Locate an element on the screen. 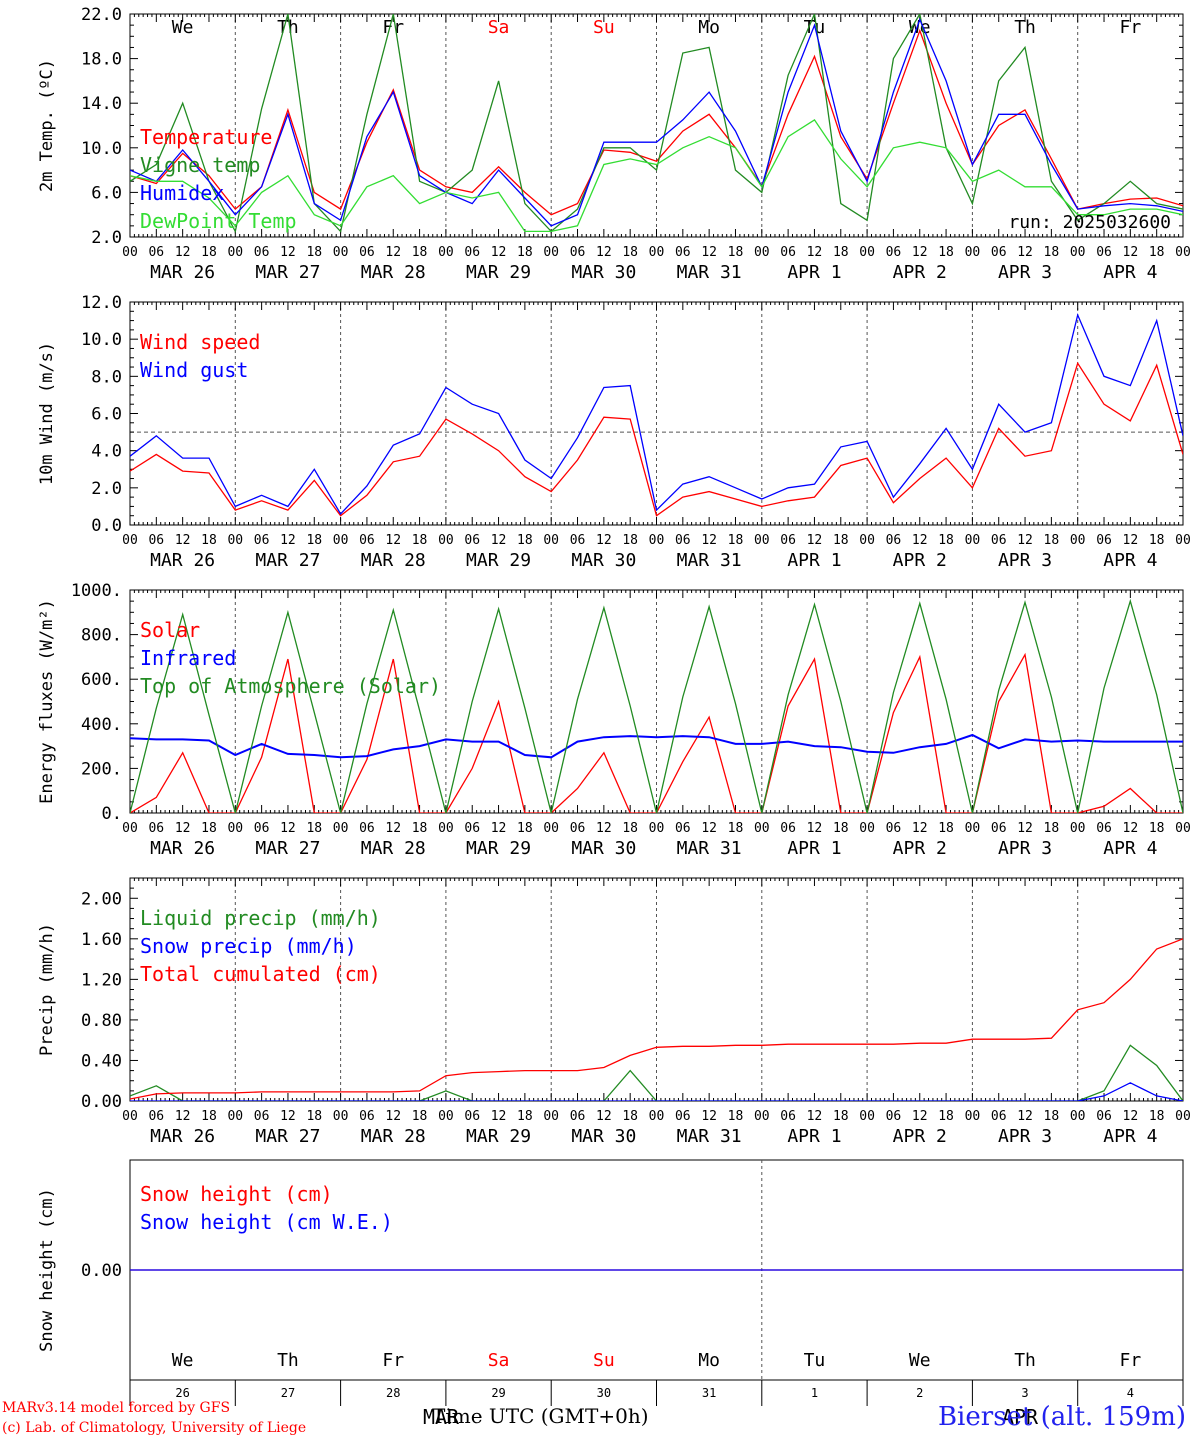 This screenshot has width=1194, height=1440. y-tick-label: 1.20 is located at coordinates (101, 980).